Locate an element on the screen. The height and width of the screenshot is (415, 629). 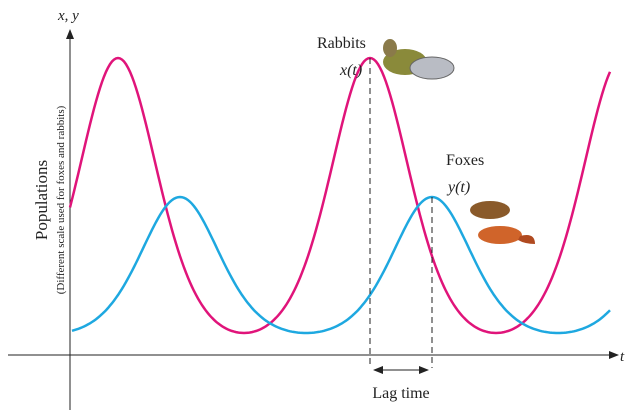
foxes-label: Foxes is located at coordinates (465, 160).